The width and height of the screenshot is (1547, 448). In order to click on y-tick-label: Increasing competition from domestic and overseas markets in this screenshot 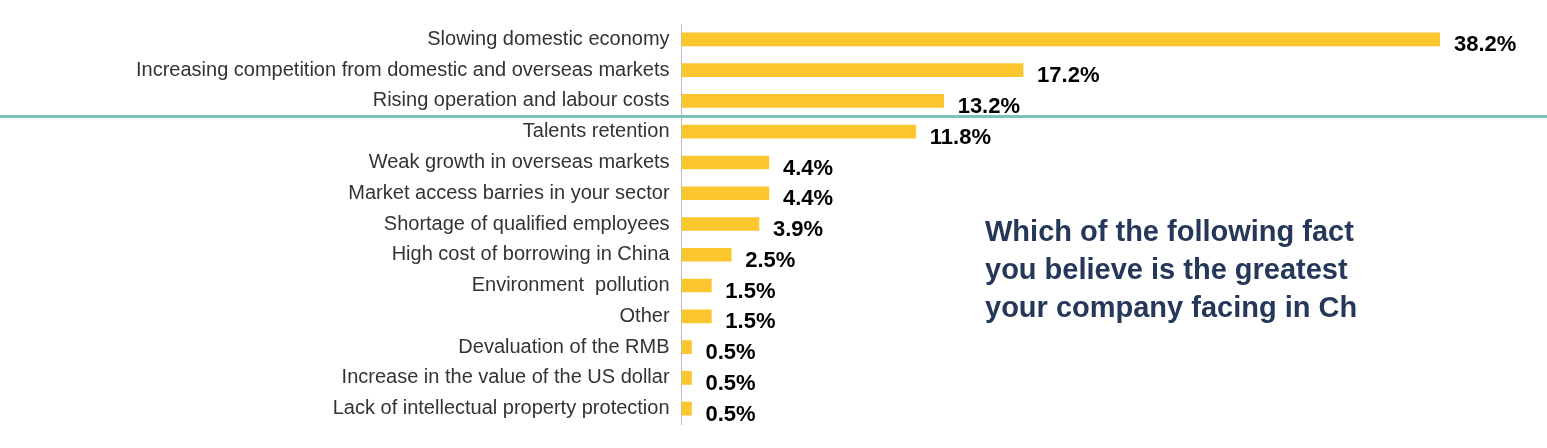, I will do `click(402, 68)`.